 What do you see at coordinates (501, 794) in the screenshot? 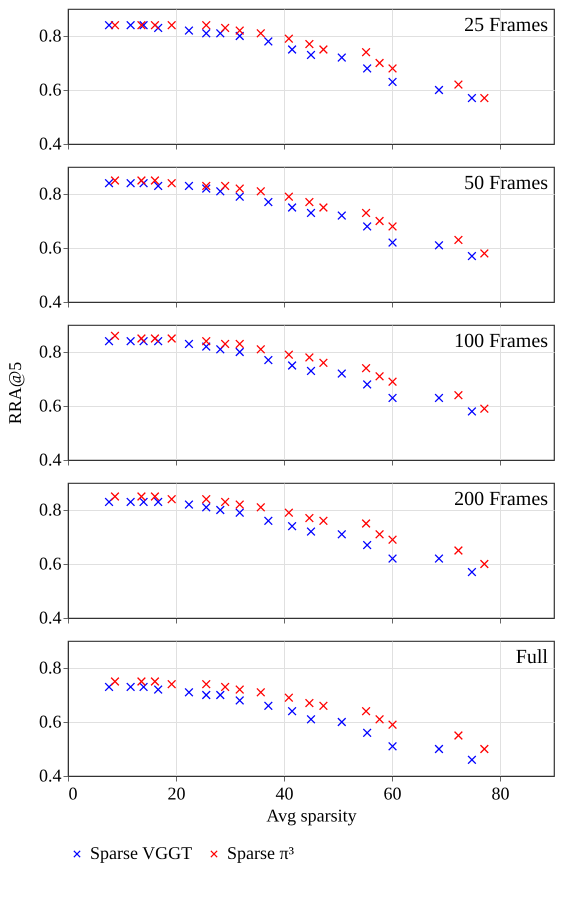
I see `x-tick-label: 80` at bounding box center [501, 794].